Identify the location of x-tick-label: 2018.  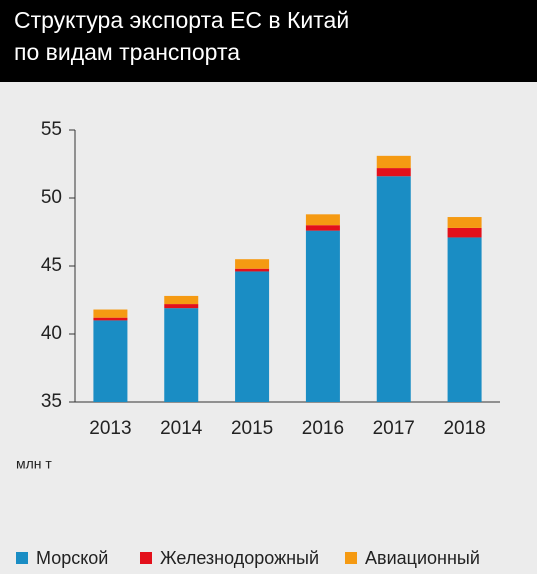
(464, 428).